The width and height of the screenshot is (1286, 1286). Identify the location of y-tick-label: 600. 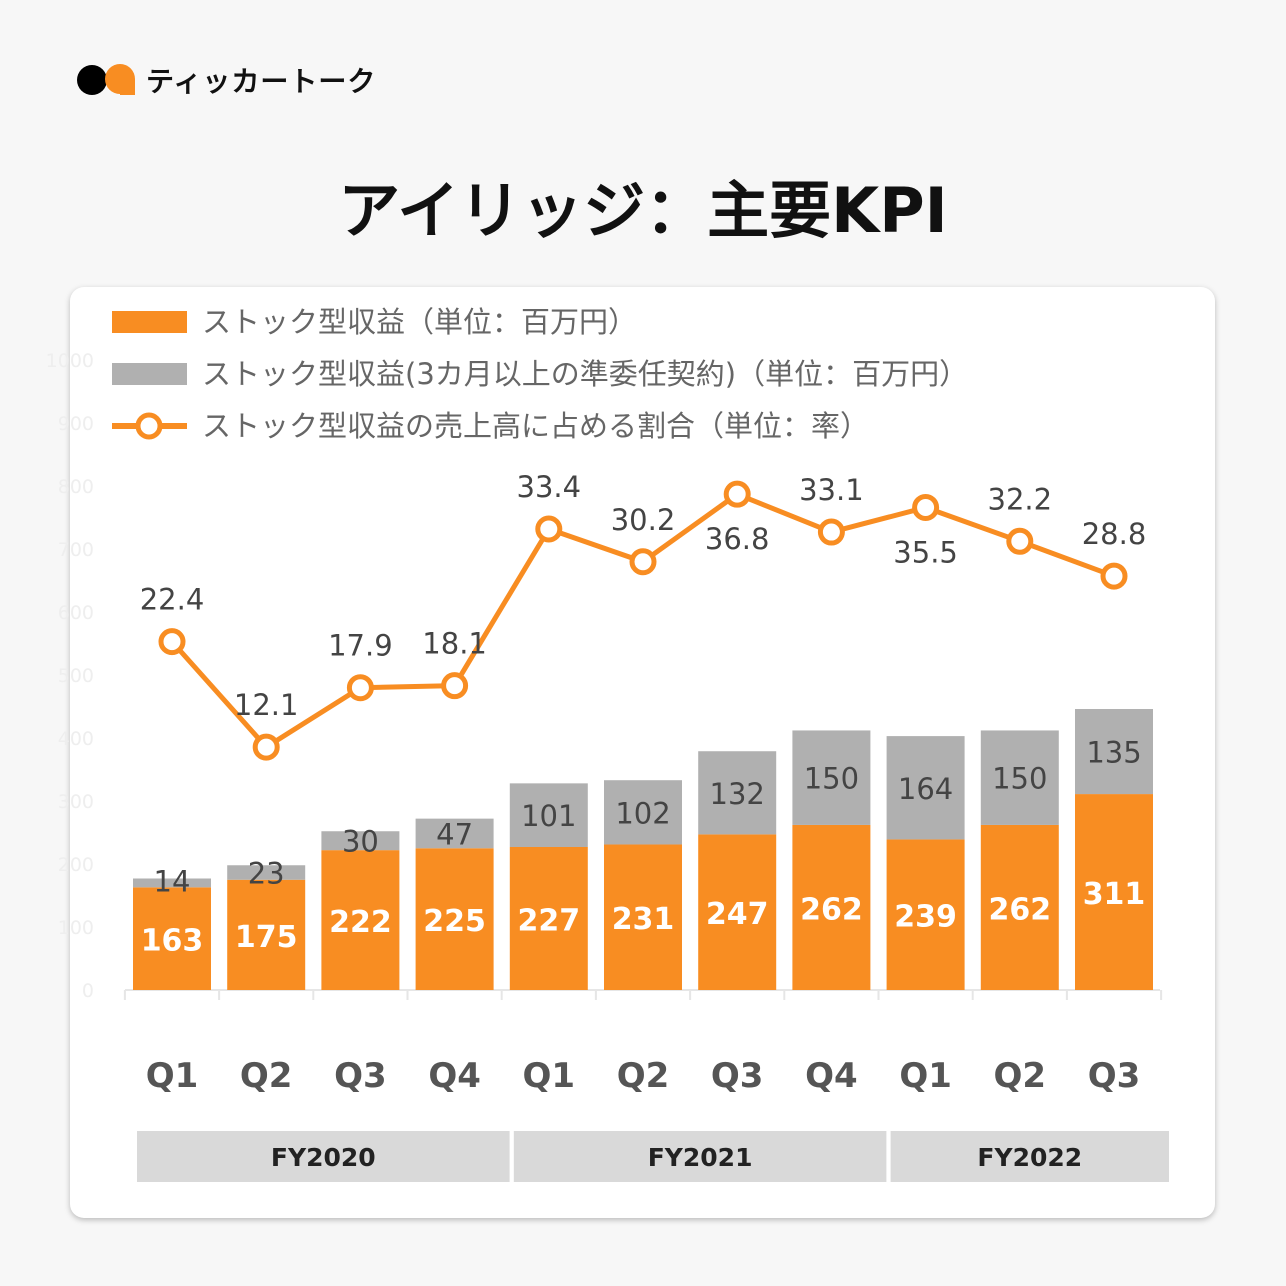
(76, 613).